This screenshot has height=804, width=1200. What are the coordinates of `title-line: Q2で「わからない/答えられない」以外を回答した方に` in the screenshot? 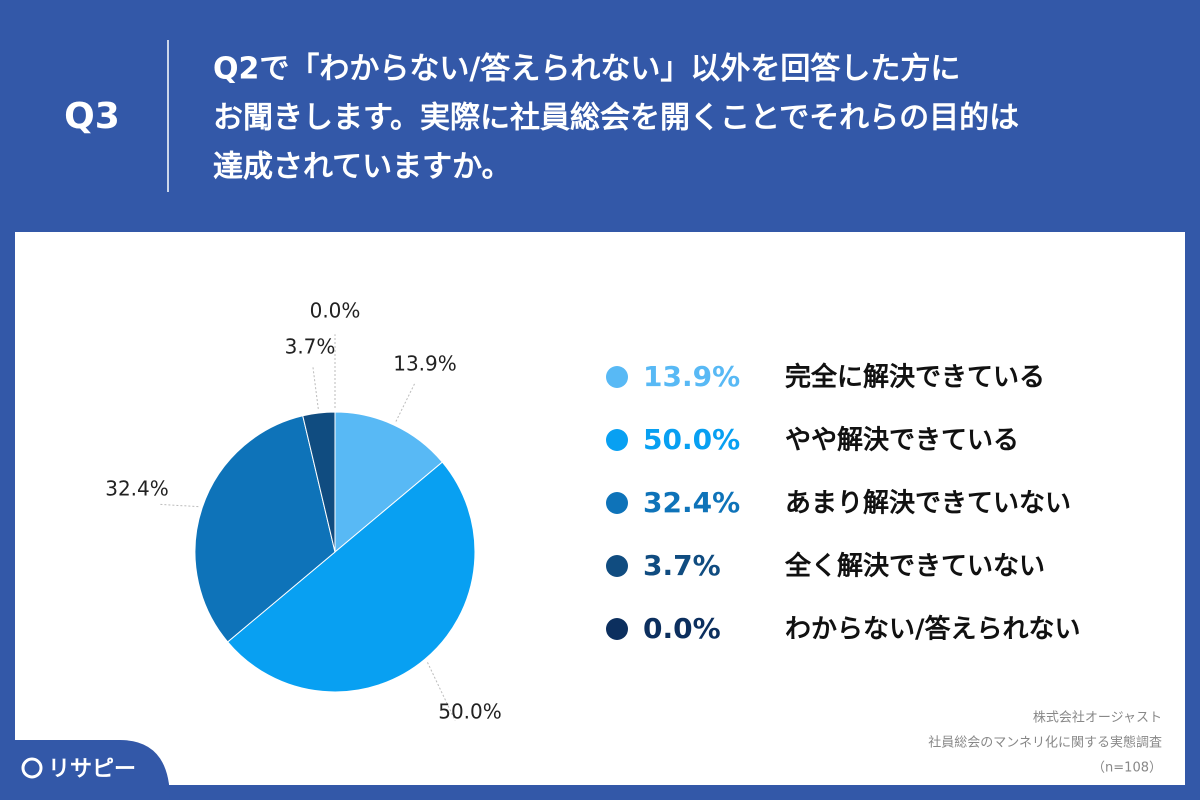 It's located at (586, 69).